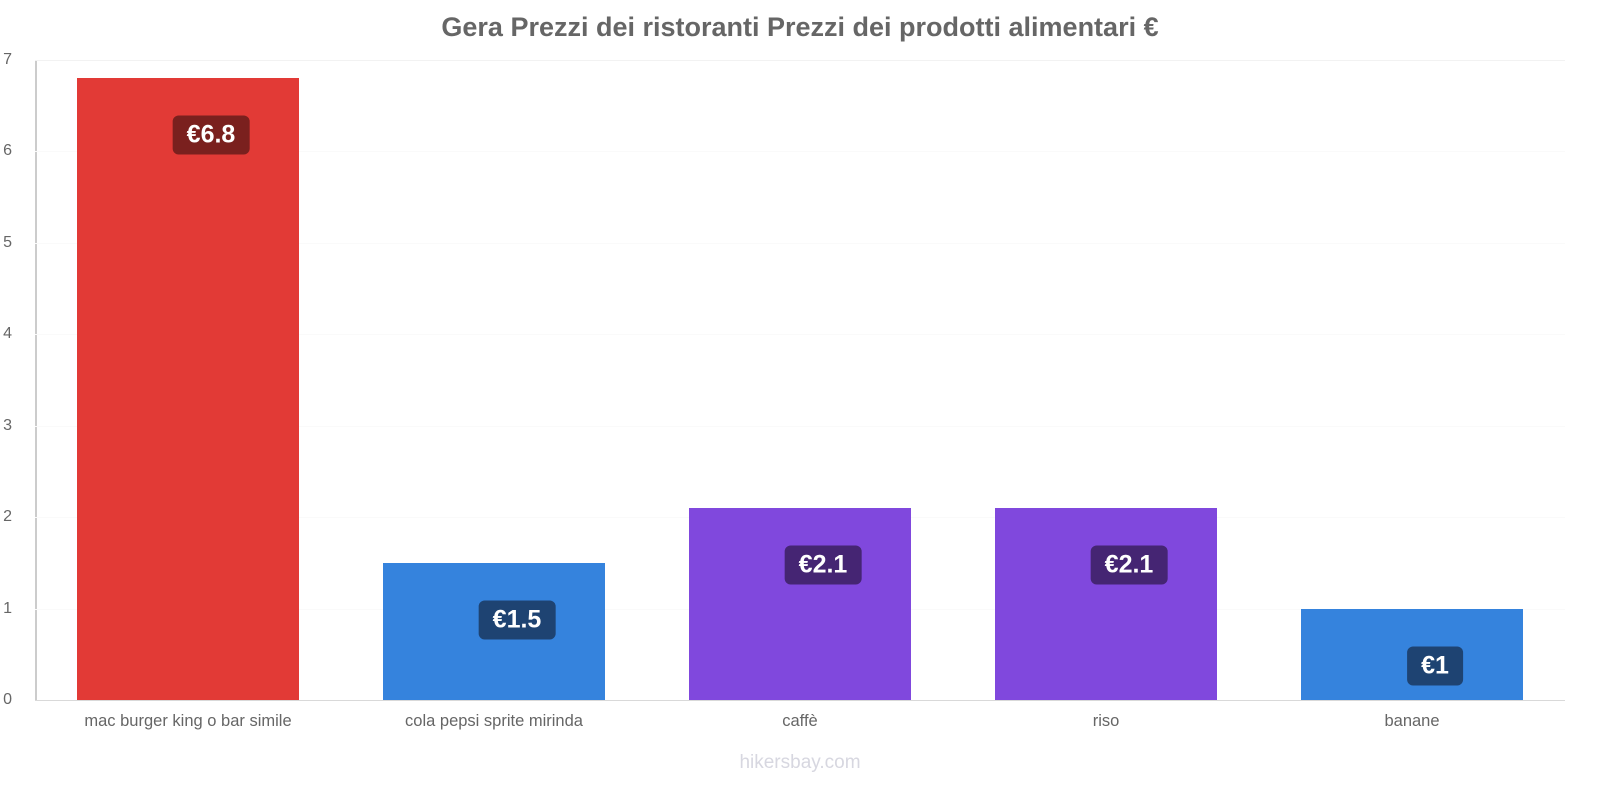 This screenshot has height=800, width=1600. Describe the element at coordinates (1412, 721) in the screenshot. I see `x-axis-tick-label: banane` at that location.